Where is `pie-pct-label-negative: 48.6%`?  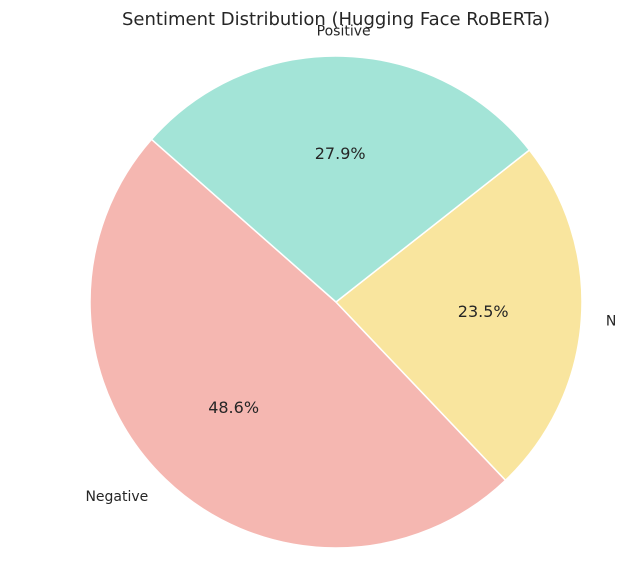 pie-pct-label-negative: 48.6% is located at coordinates (233, 407).